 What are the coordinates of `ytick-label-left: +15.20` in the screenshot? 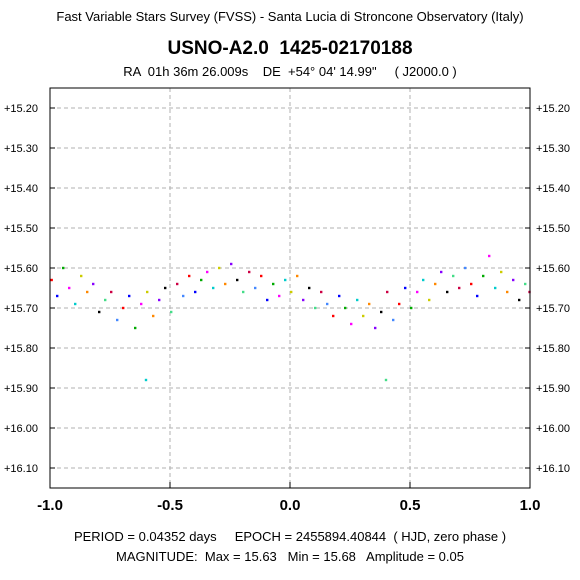 It's located at (21, 109).